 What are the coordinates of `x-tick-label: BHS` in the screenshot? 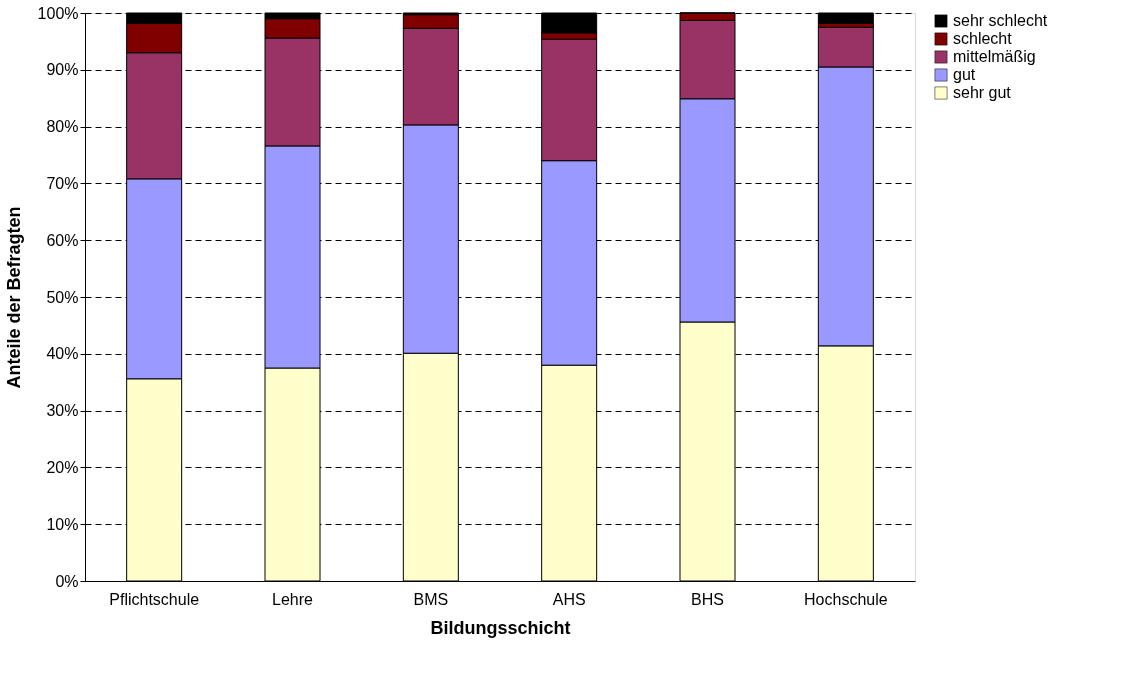 It's located at (707, 599).